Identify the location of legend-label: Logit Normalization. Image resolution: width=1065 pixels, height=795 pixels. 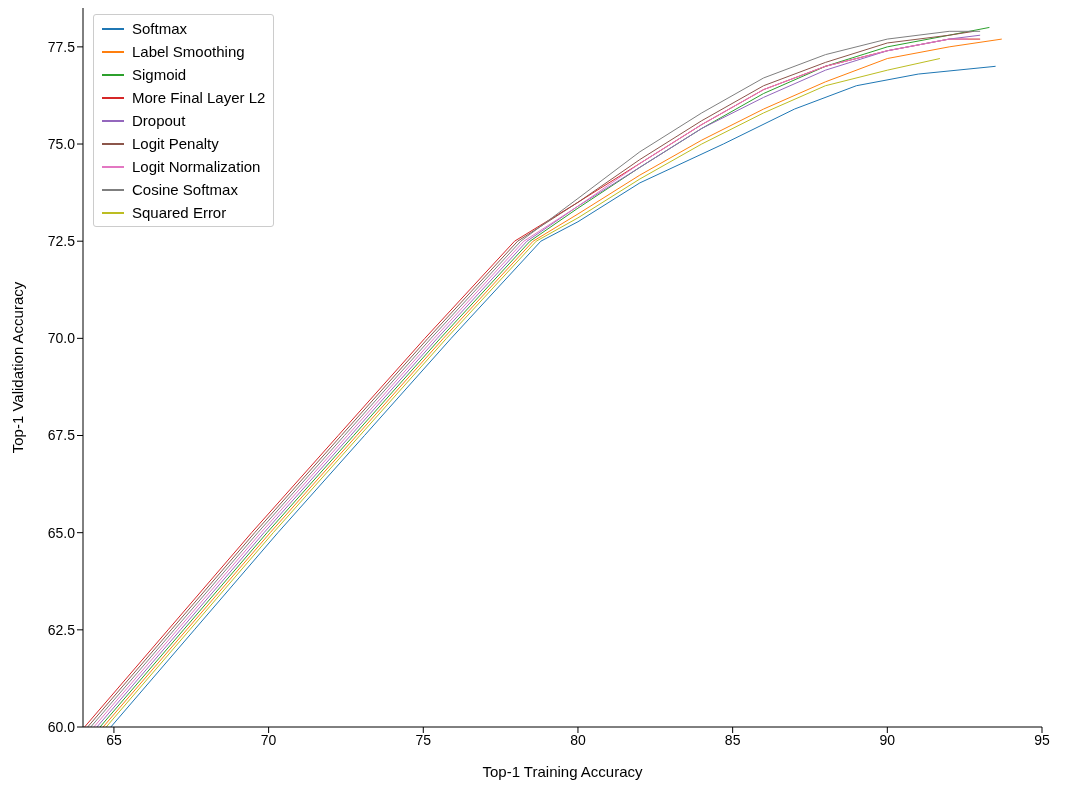
(196, 166).